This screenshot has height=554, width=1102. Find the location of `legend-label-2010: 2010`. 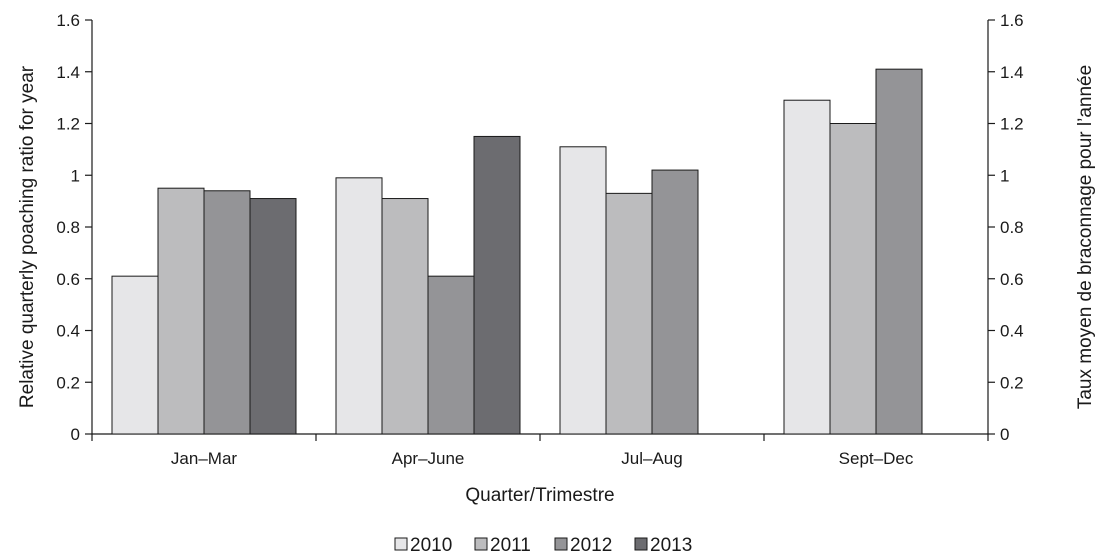

legend-label-2010: 2010 is located at coordinates (431, 544).